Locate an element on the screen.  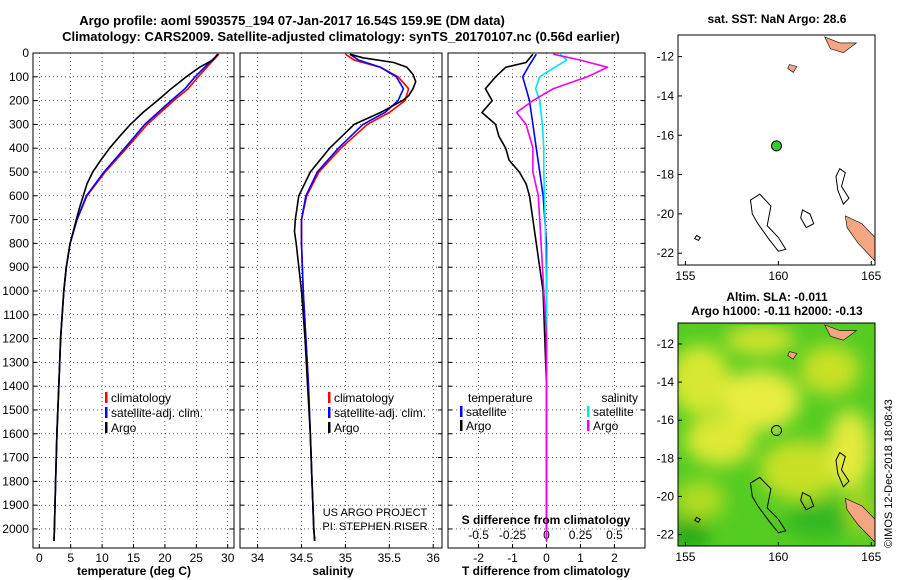
depth-tick-label: 1000 is located at coordinates (15, 291).